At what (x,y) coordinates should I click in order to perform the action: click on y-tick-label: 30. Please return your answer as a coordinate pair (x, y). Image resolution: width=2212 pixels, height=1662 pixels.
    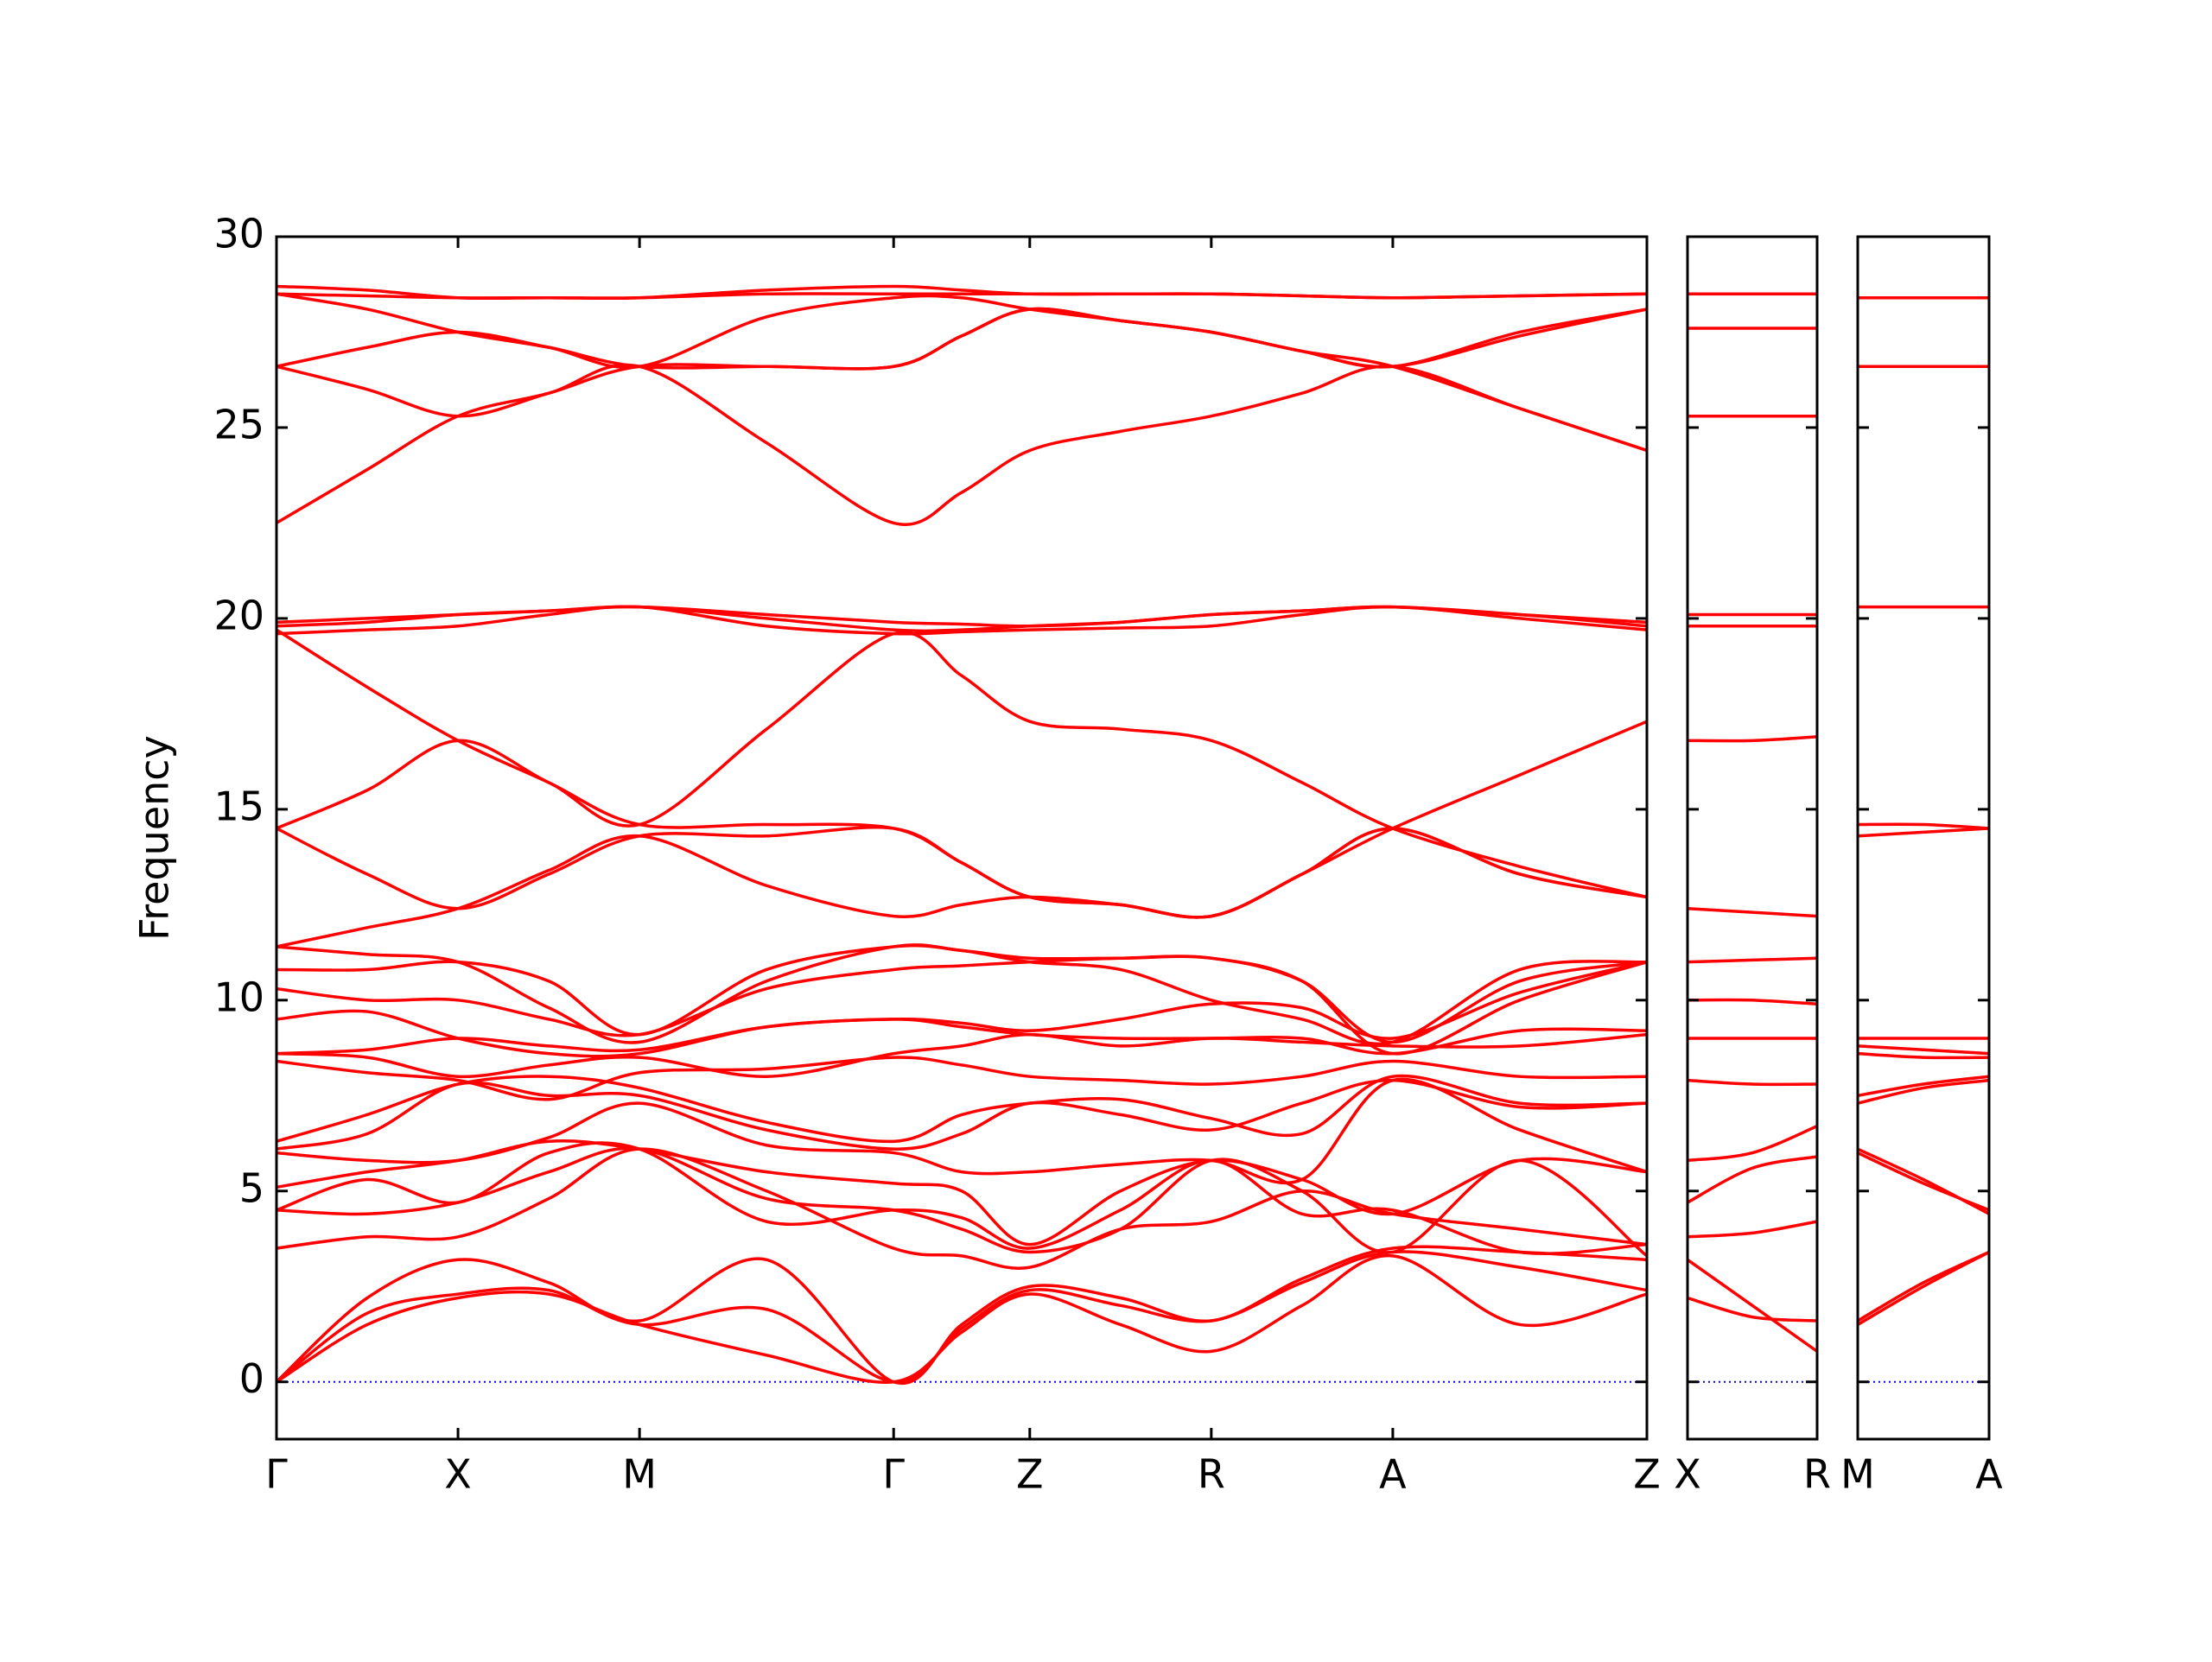
    Looking at the image, I should click on (238, 234).